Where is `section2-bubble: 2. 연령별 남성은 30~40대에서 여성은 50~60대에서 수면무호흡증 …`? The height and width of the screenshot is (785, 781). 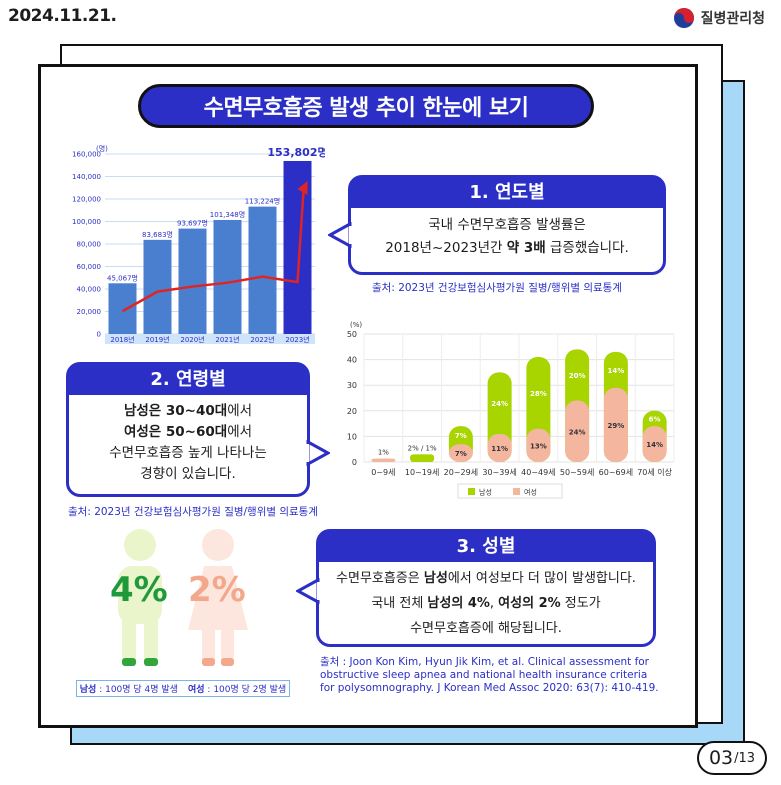
section2-bubble: 2. 연령별 남성은 30~40대에서 여성은 50~60대에서 수면무호흡증 … is located at coordinates (188, 429).